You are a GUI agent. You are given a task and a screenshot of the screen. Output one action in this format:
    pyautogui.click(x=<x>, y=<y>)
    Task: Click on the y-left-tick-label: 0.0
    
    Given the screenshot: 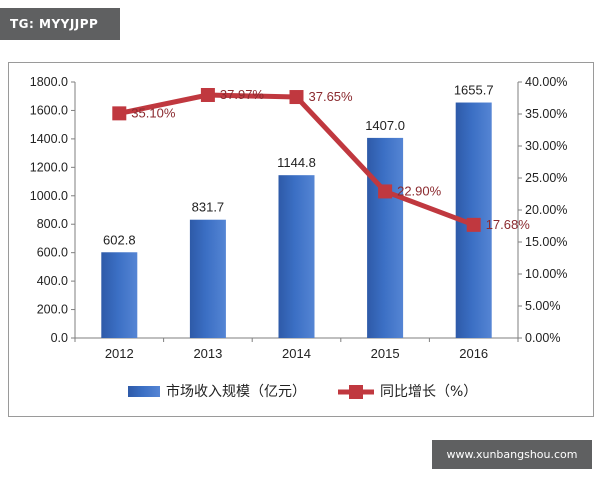 What is the action you would take?
    pyautogui.click(x=59, y=338)
    